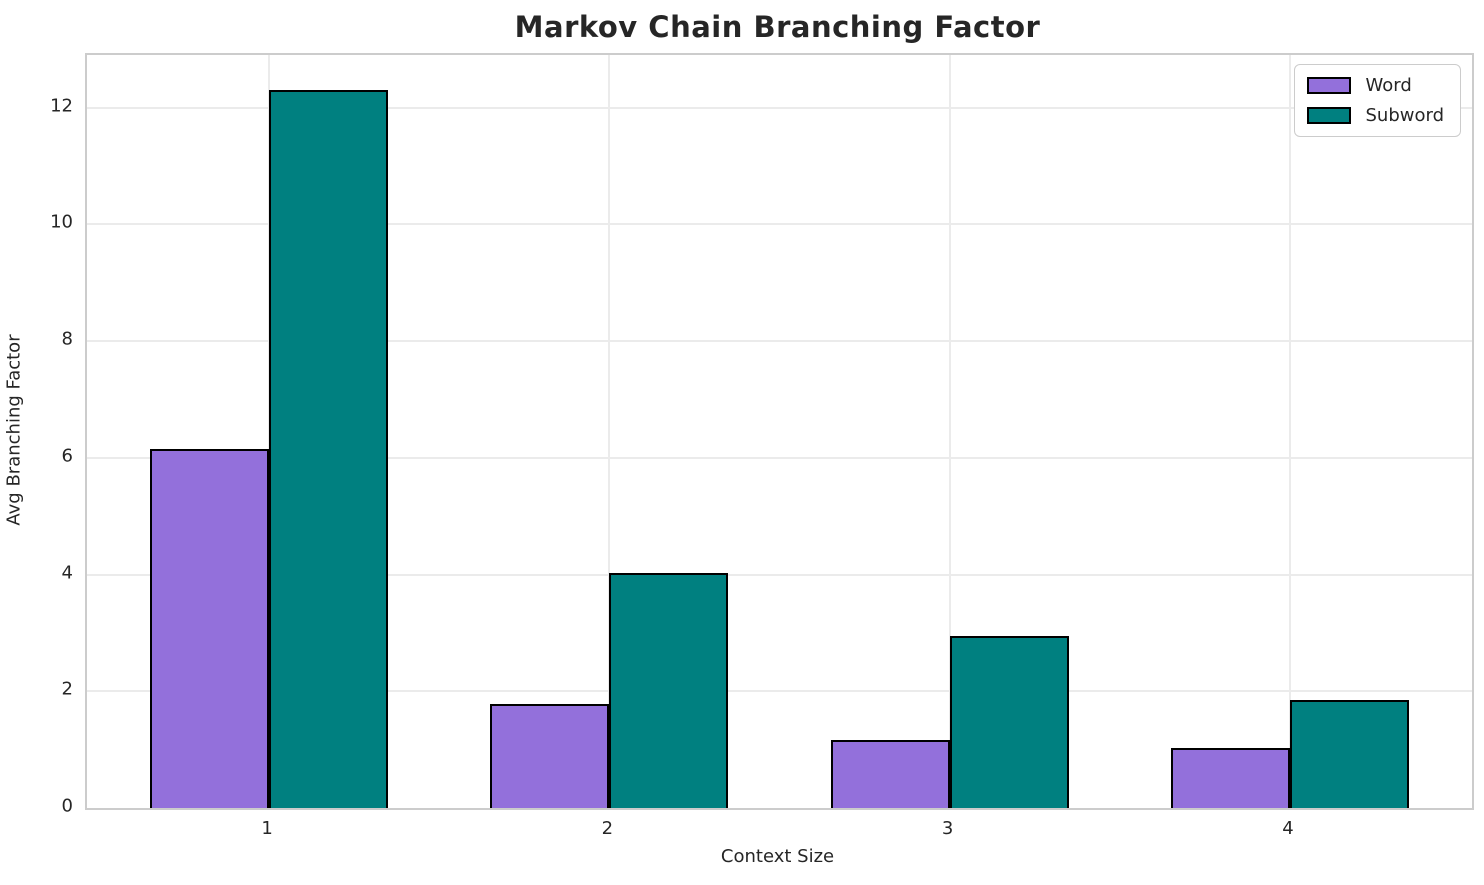  I want to click on legend-item-word: Word, so click(1375, 85).